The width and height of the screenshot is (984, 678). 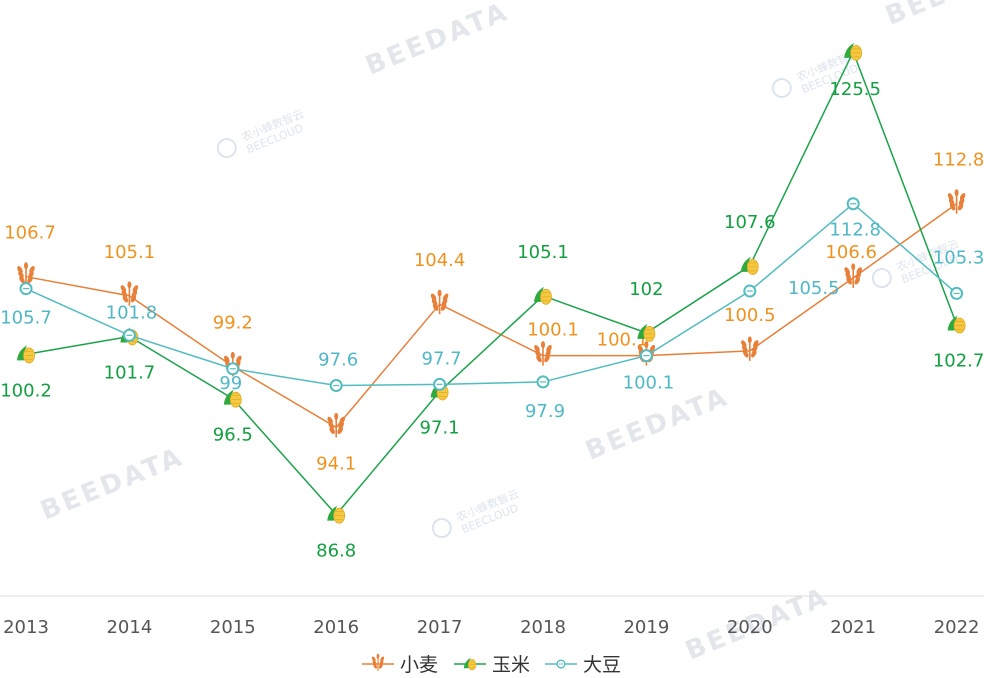 What do you see at coordinates (378, 662) in the screenshot?
I see `legend-wheat-icon` at bounding box center [378, 662].